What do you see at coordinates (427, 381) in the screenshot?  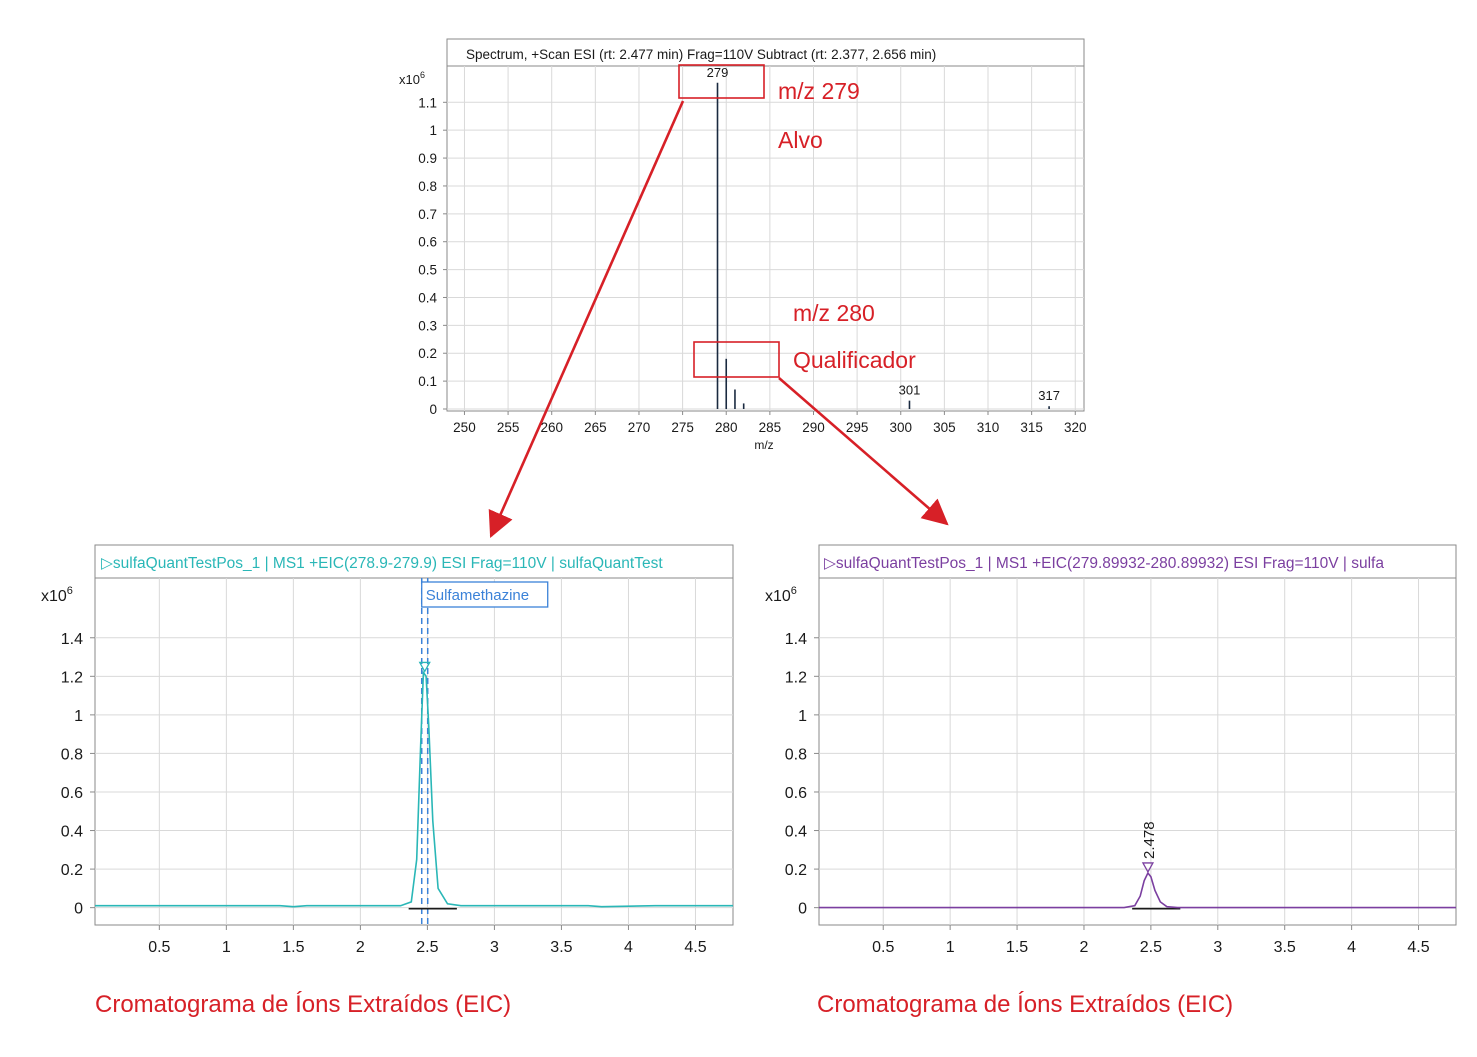 I see `spectrum-y-tick-label: 0.1` at bounding box center [427, 381].